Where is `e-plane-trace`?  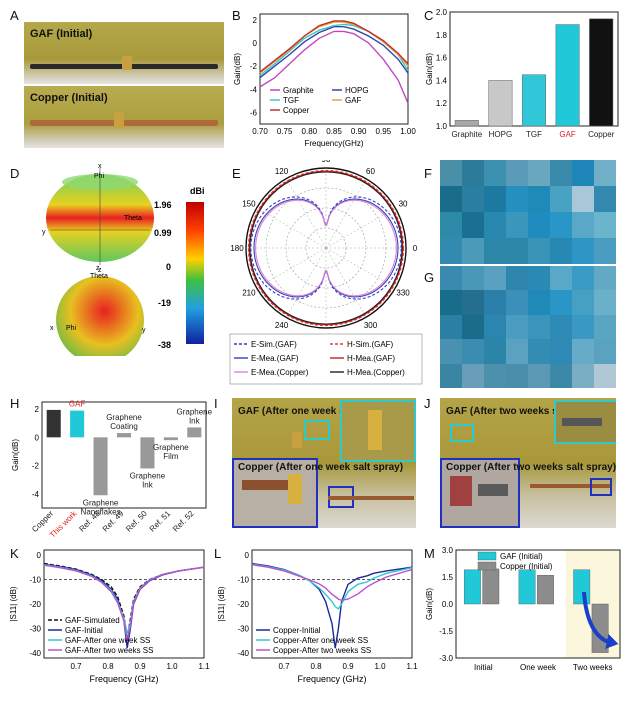 e-plane-trace is located at coordinates (326, 248).